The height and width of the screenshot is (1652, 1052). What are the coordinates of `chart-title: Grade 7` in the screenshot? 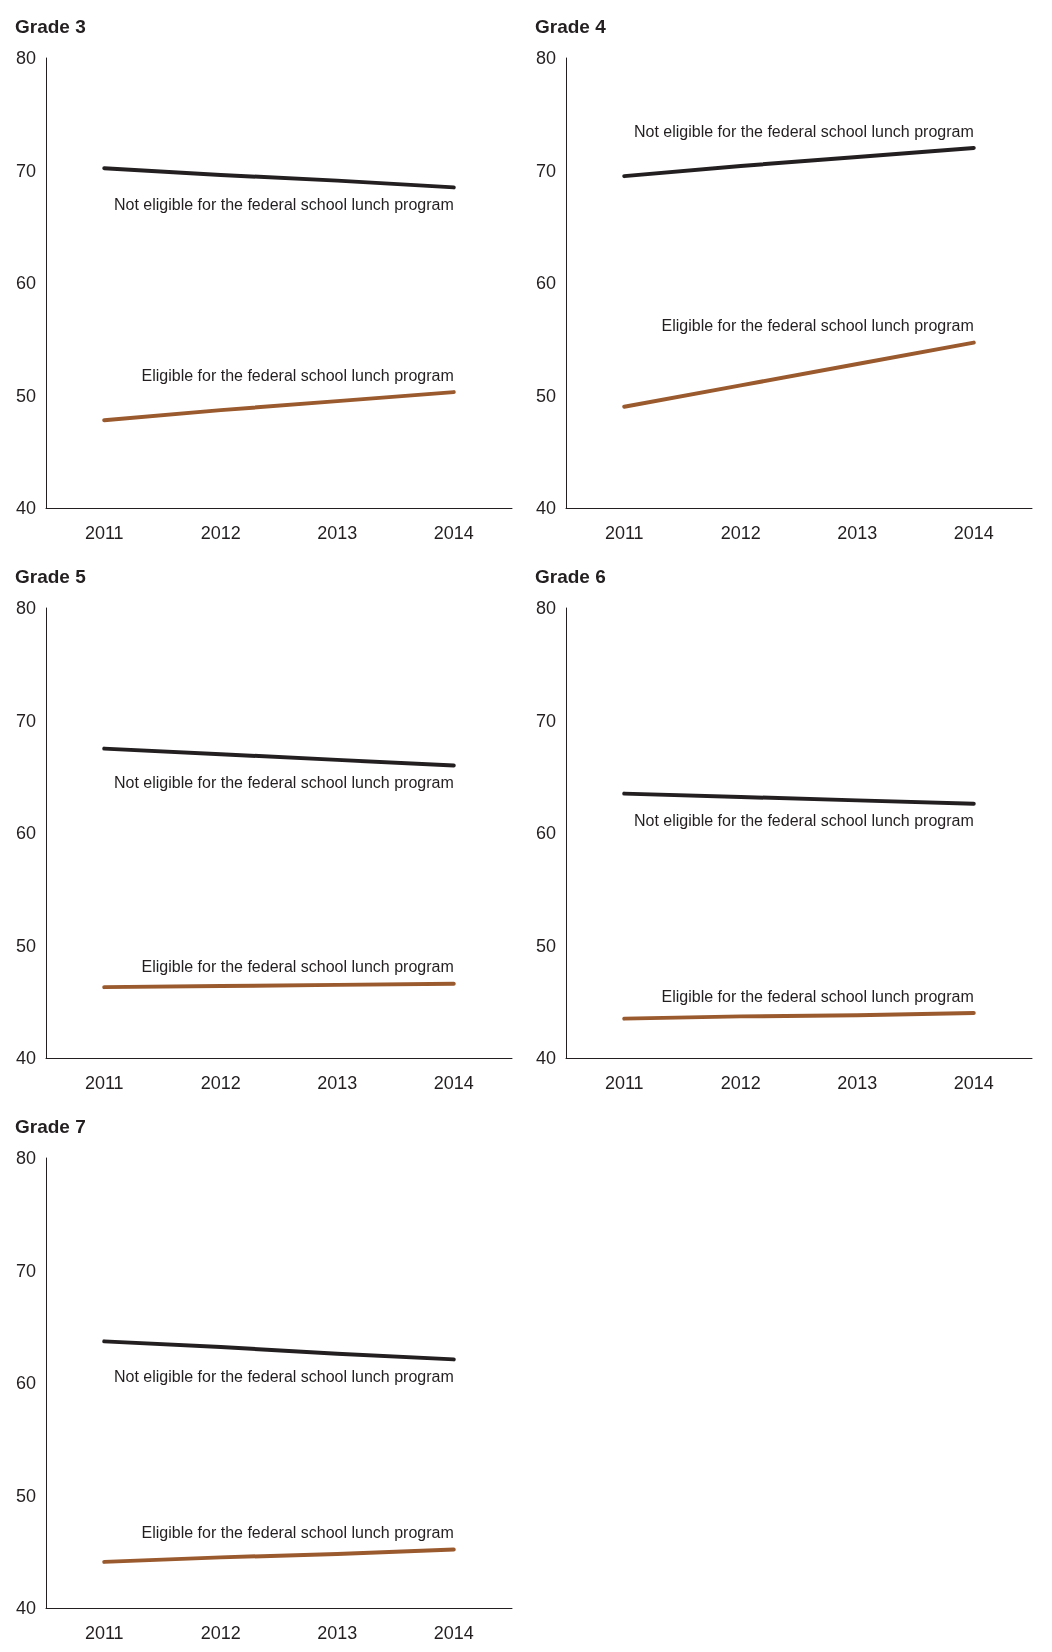 It's located at (50, 1126).